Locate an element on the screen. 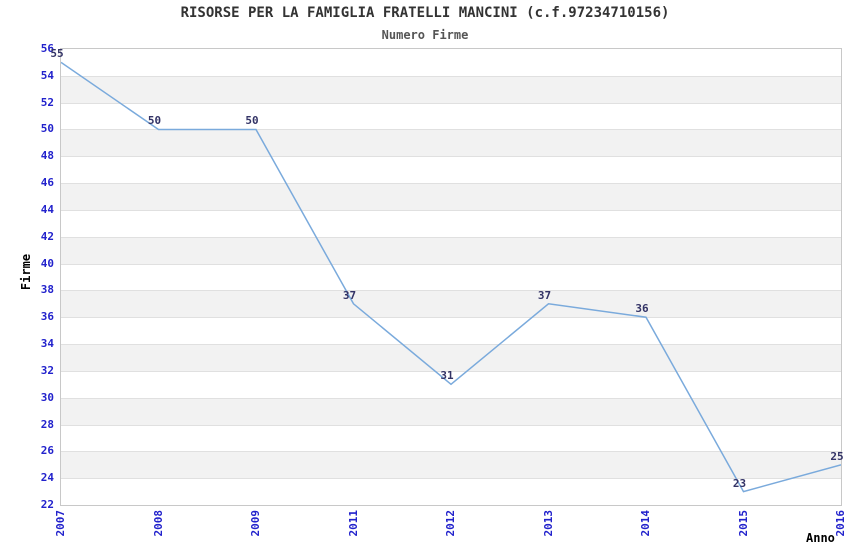 This screenshot has height=550, width=850. data-point-label: 55 is located at coordinates (57, 54).